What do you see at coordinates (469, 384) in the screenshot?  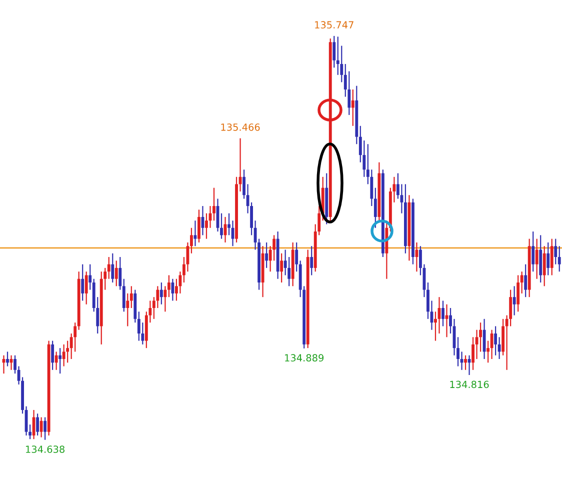 I see `annotation: 134.816` at bounding box center [469, 384].